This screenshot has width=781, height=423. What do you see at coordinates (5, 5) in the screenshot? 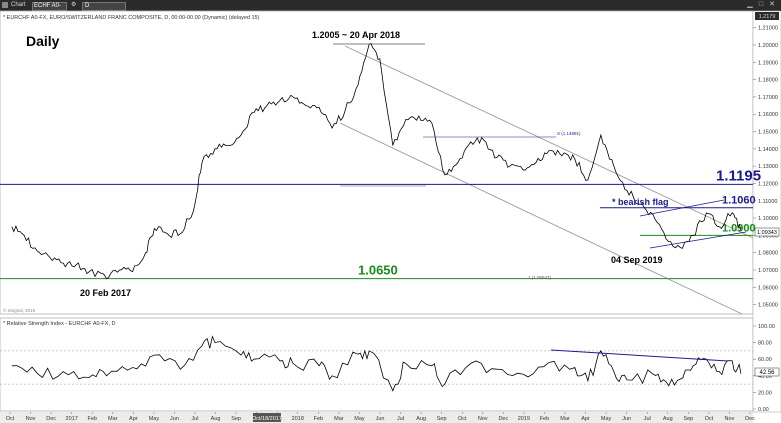
I see `chart-app-icon` at bounding box center [5, 5].